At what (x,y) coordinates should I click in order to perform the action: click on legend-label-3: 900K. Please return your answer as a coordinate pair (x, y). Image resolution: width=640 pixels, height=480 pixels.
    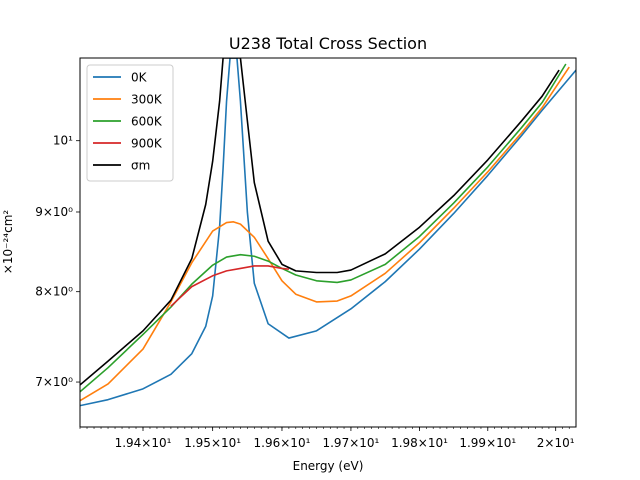
    Looking at the image, I should click on (147, 144).